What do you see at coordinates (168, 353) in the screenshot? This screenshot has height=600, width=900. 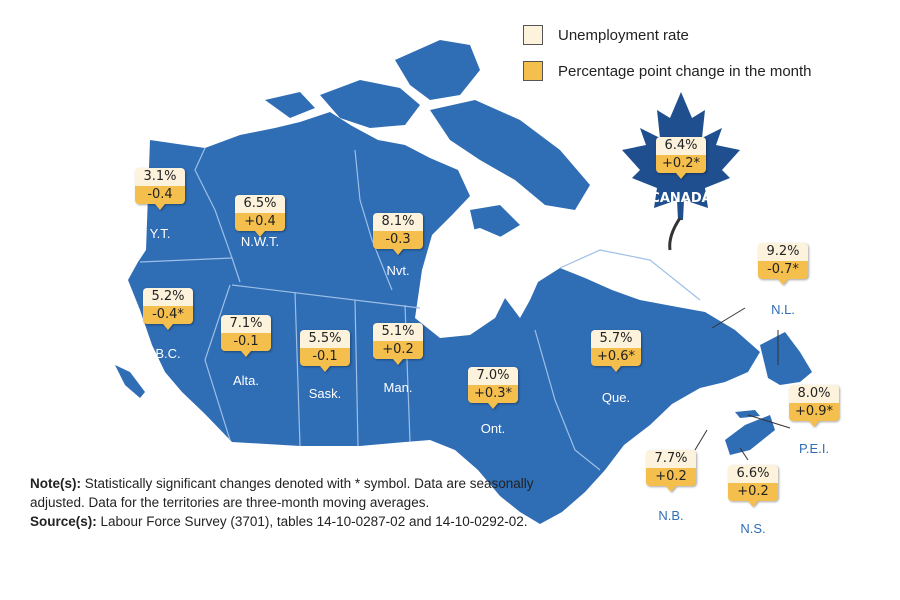 I see `region-label-bc: B.C.` at bounding box center [168, 353].